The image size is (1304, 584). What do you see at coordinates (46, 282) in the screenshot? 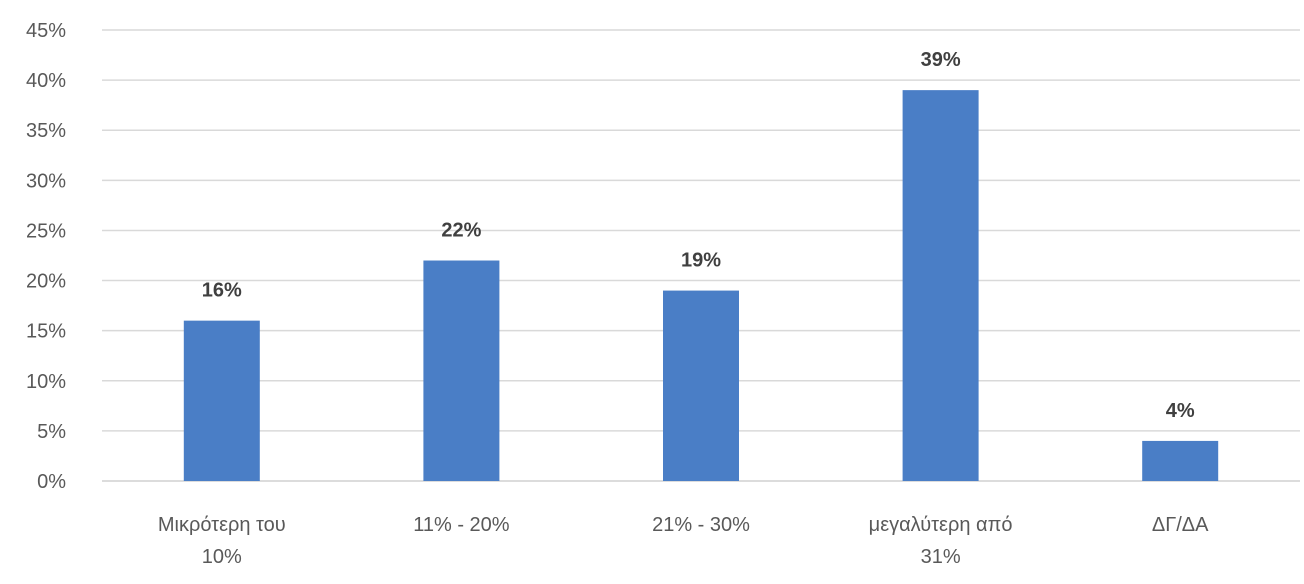
I see `y-tick-label: 20%` at bounding box center [46, 282].